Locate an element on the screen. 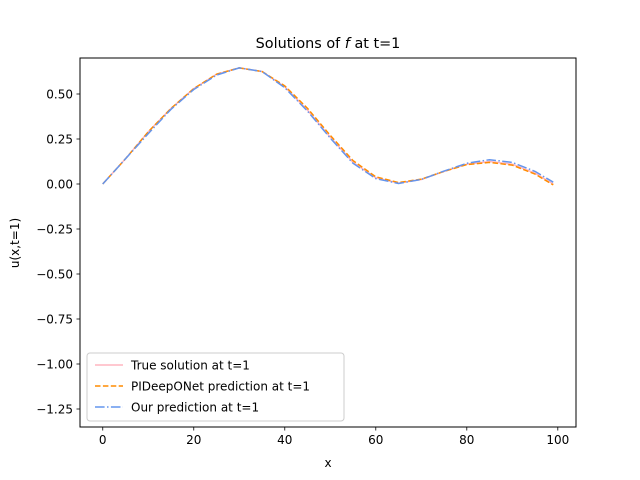  x-tick-label: 0 is located at coordinates (103, 440).